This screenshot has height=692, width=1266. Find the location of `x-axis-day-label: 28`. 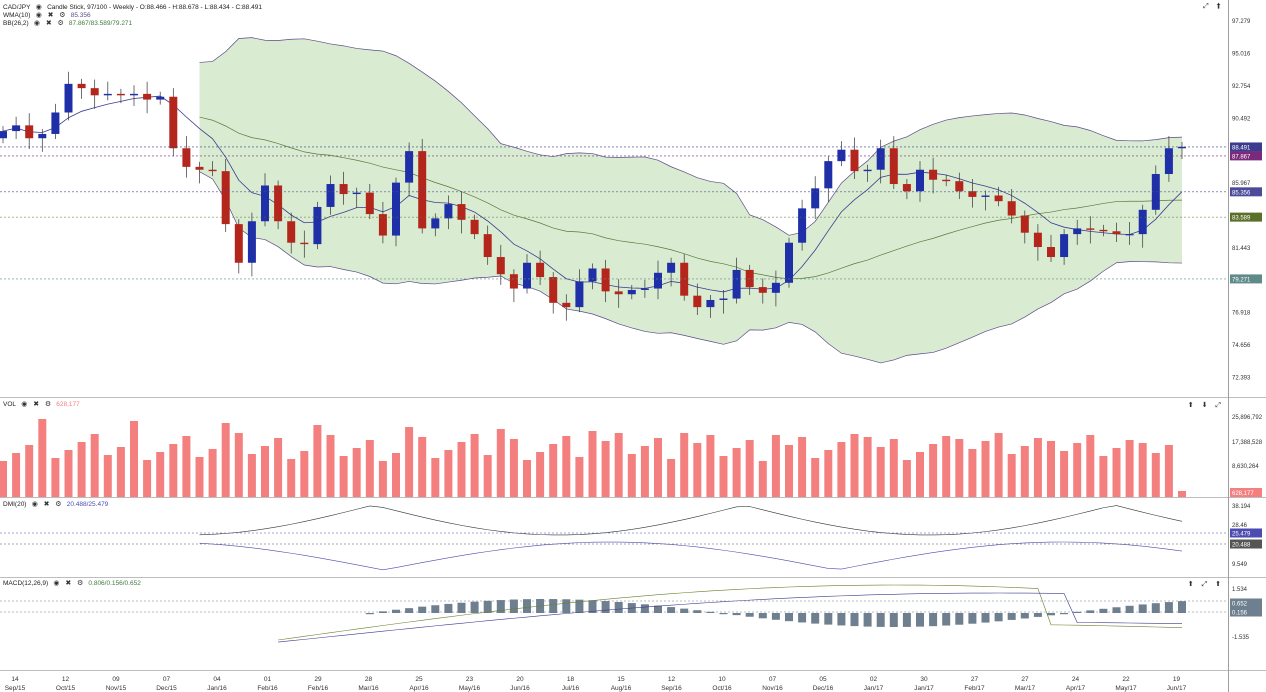

x-axis-day-label: 28 is located at coordinates (369, 679).